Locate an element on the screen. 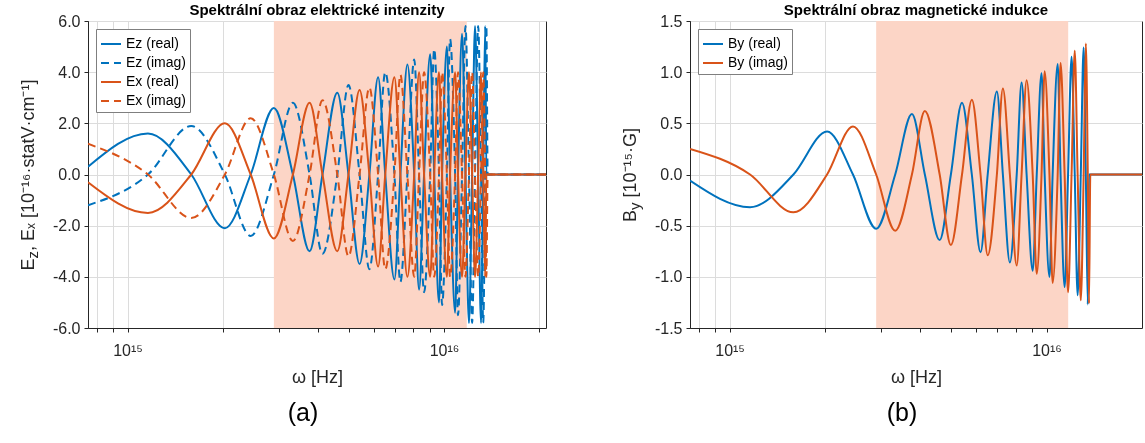 The image size is (1145, 443). y-tick-label: 1.0 is located at coordinates (671, 72).